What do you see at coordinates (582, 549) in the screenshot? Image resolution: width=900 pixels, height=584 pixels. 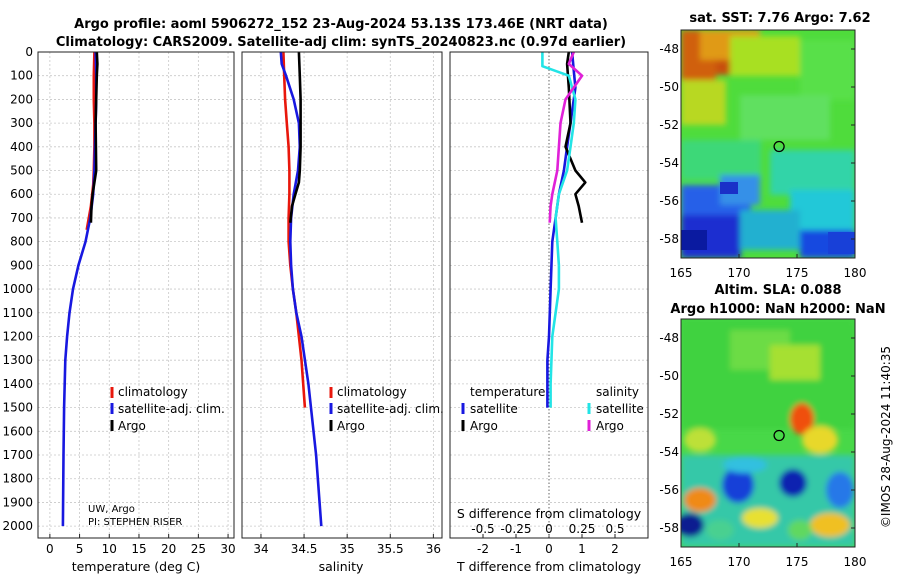 I see `x-tick-label: 1` at bounding box center [582, 549].